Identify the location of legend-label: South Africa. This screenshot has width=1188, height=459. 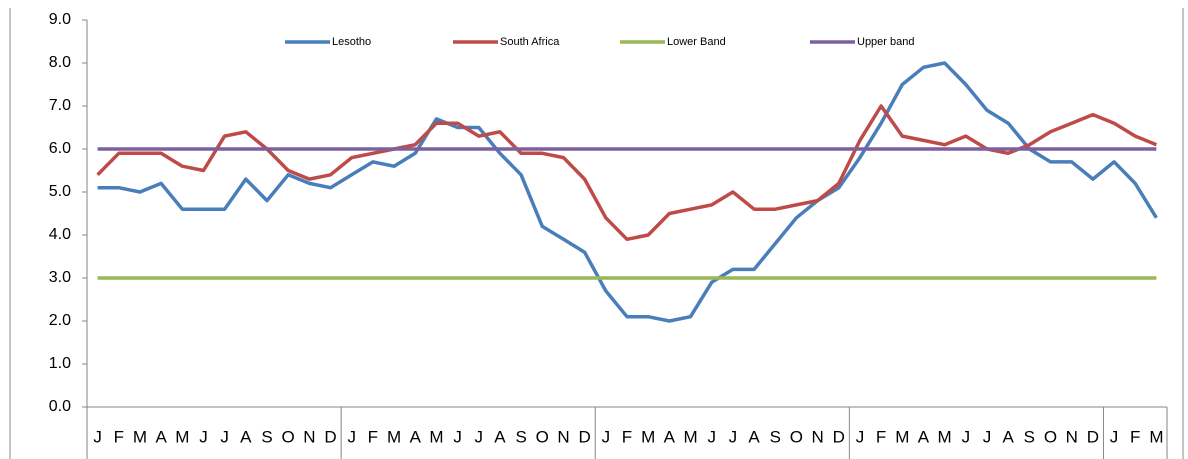
(530, 42).